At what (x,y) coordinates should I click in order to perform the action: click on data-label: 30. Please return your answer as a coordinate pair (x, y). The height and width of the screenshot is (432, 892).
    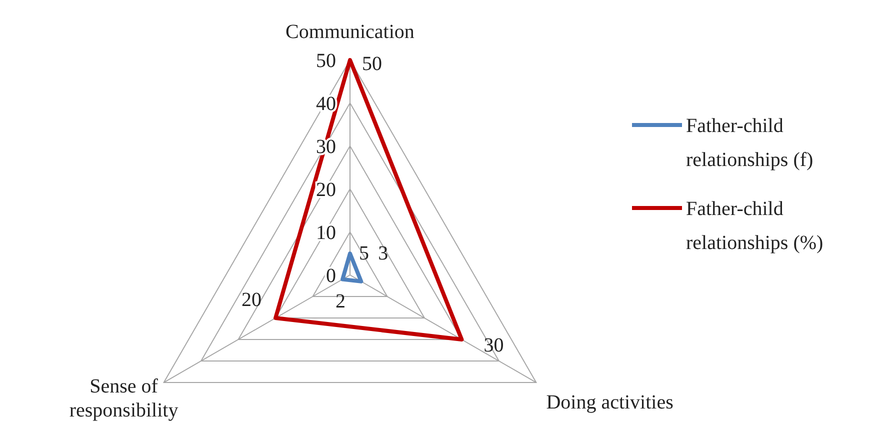
    Looking at the image, I should click on (494, 345).